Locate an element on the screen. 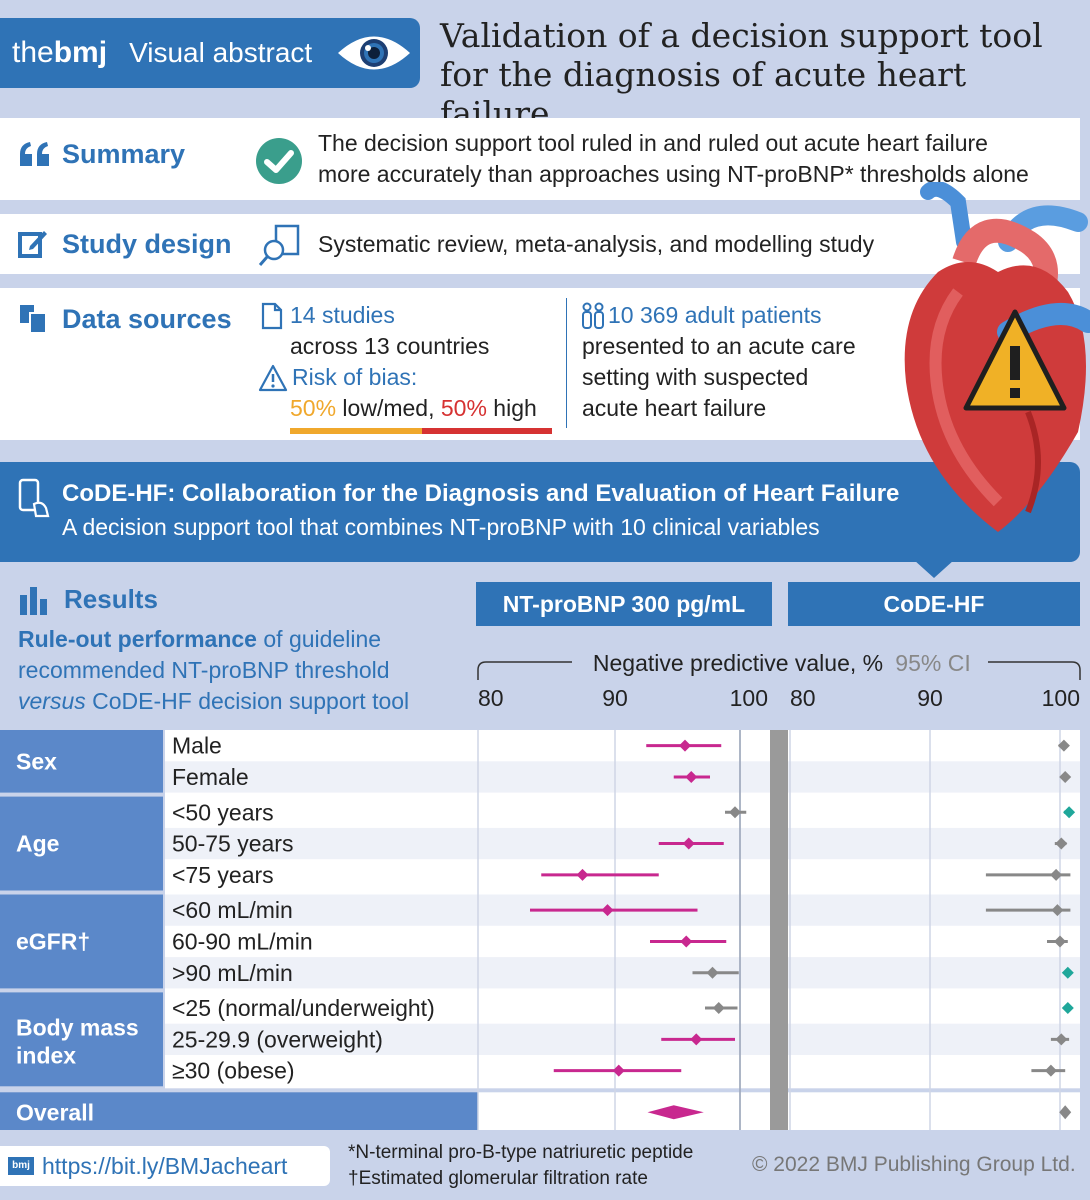 The width and height of the screenshot is (1090, 1200). summary-panel is located at coordinates (540, 159).